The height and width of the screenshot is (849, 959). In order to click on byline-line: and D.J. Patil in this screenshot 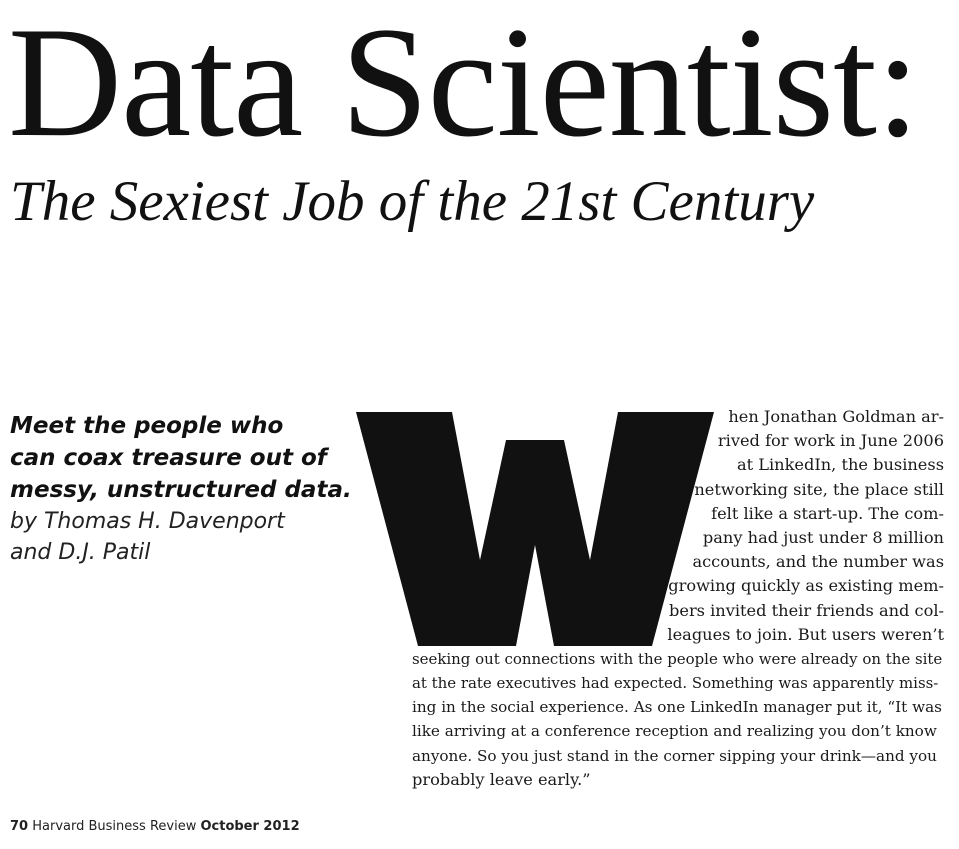, I will do `click(80, 552)`.